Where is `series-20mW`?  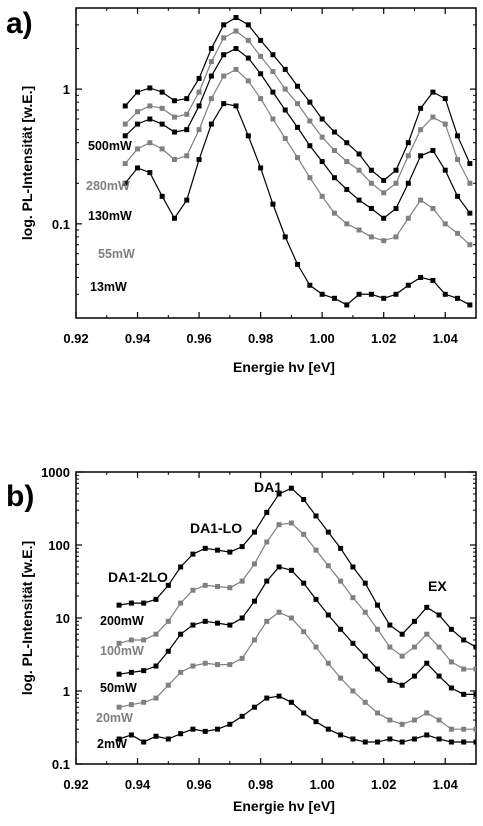
series-20mW is located at coordinates (296, 670).